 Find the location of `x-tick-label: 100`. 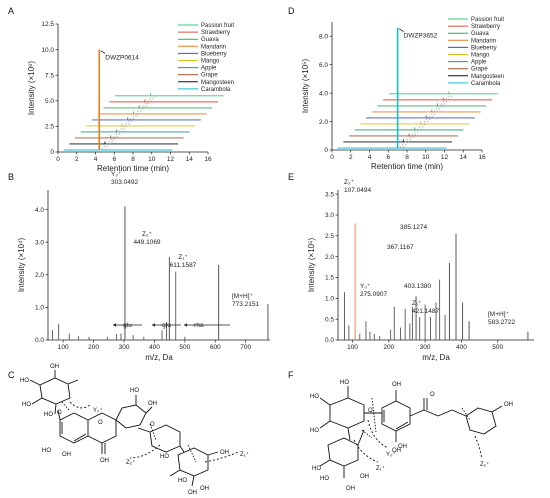

x-tick-label: 100 is located at coordinates (352, 347).